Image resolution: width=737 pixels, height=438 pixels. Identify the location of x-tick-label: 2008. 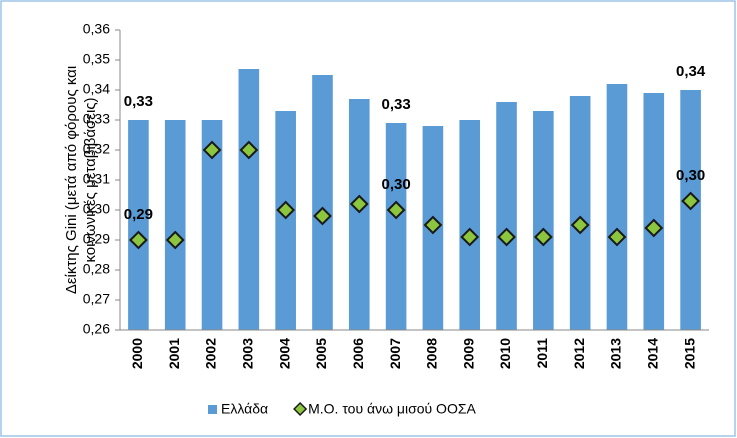
(432, 353).